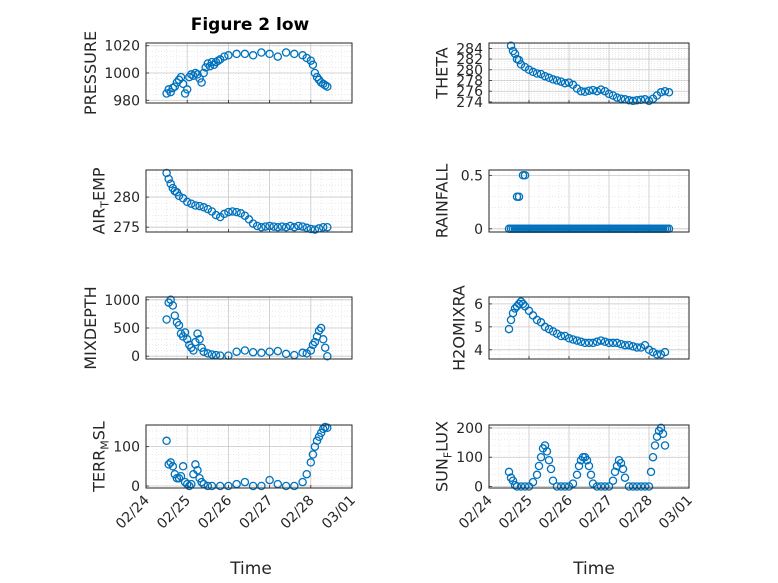 Image resolution: width=778 pixels, height=583 pixels. Describe the element at coordinates (469, 71) in the screenshot. I see `y-tick-label: 280` at that location.